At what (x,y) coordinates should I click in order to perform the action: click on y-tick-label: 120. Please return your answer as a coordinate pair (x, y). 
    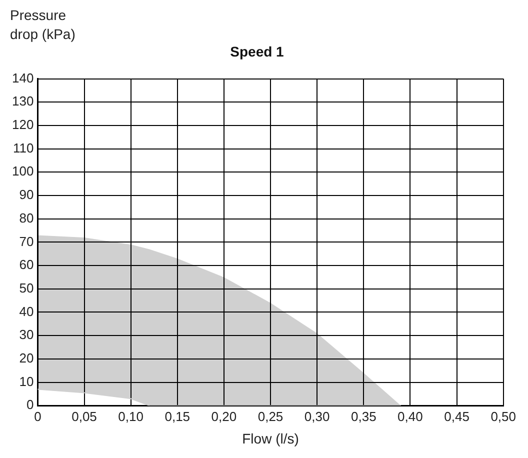
    Looking at the image, I should click on (23, 124).